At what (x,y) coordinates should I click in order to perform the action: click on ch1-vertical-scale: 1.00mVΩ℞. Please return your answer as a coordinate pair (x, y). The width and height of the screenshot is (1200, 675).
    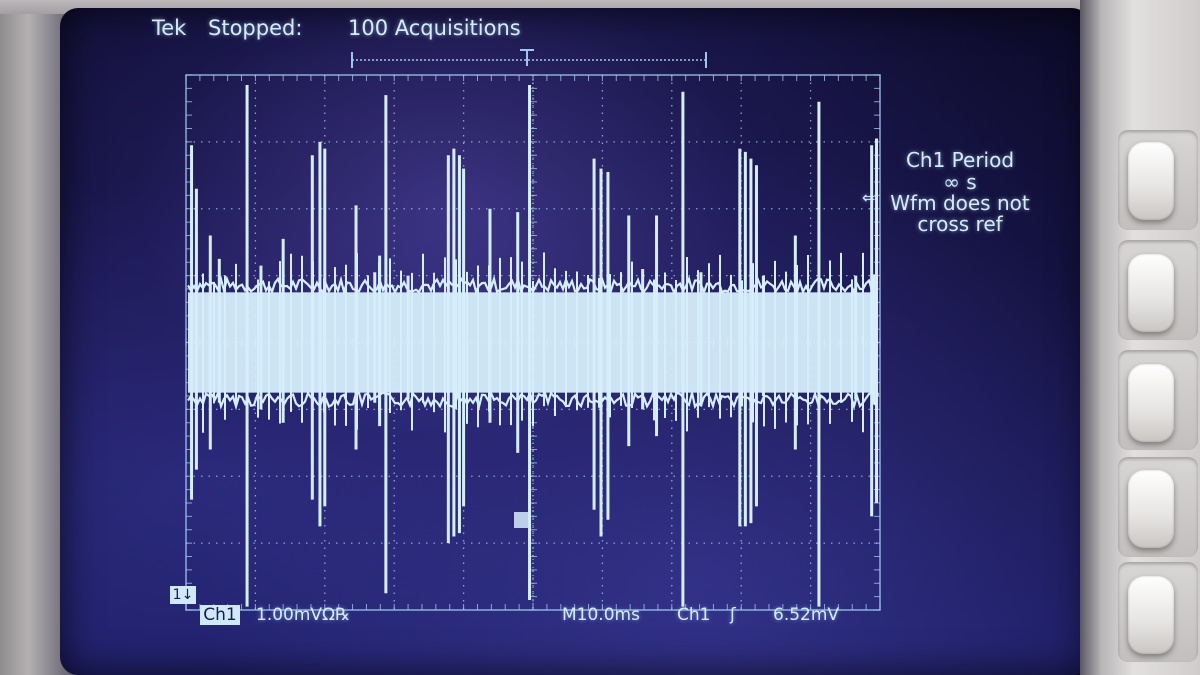
    Looking at the image, I should click on (303, 615).